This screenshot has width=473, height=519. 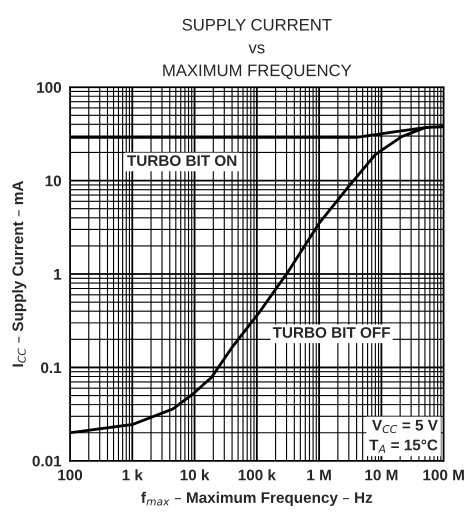 What do you see at coordinates (181, 160) in the screenshot?
I see `series-label: TURBO BIT ON` at bounding box center [181, 160].